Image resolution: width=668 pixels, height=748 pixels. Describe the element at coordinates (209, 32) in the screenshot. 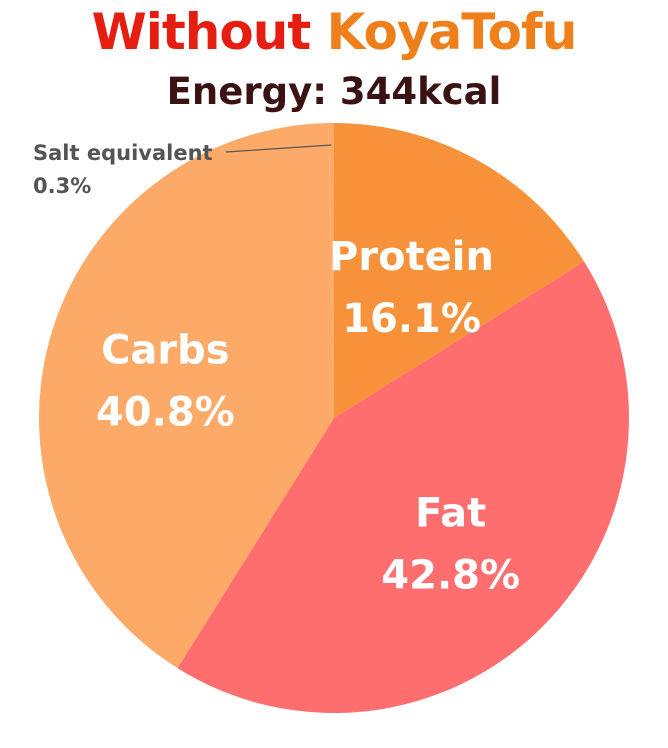

I see `chart-title-prefix: Without` at that location.